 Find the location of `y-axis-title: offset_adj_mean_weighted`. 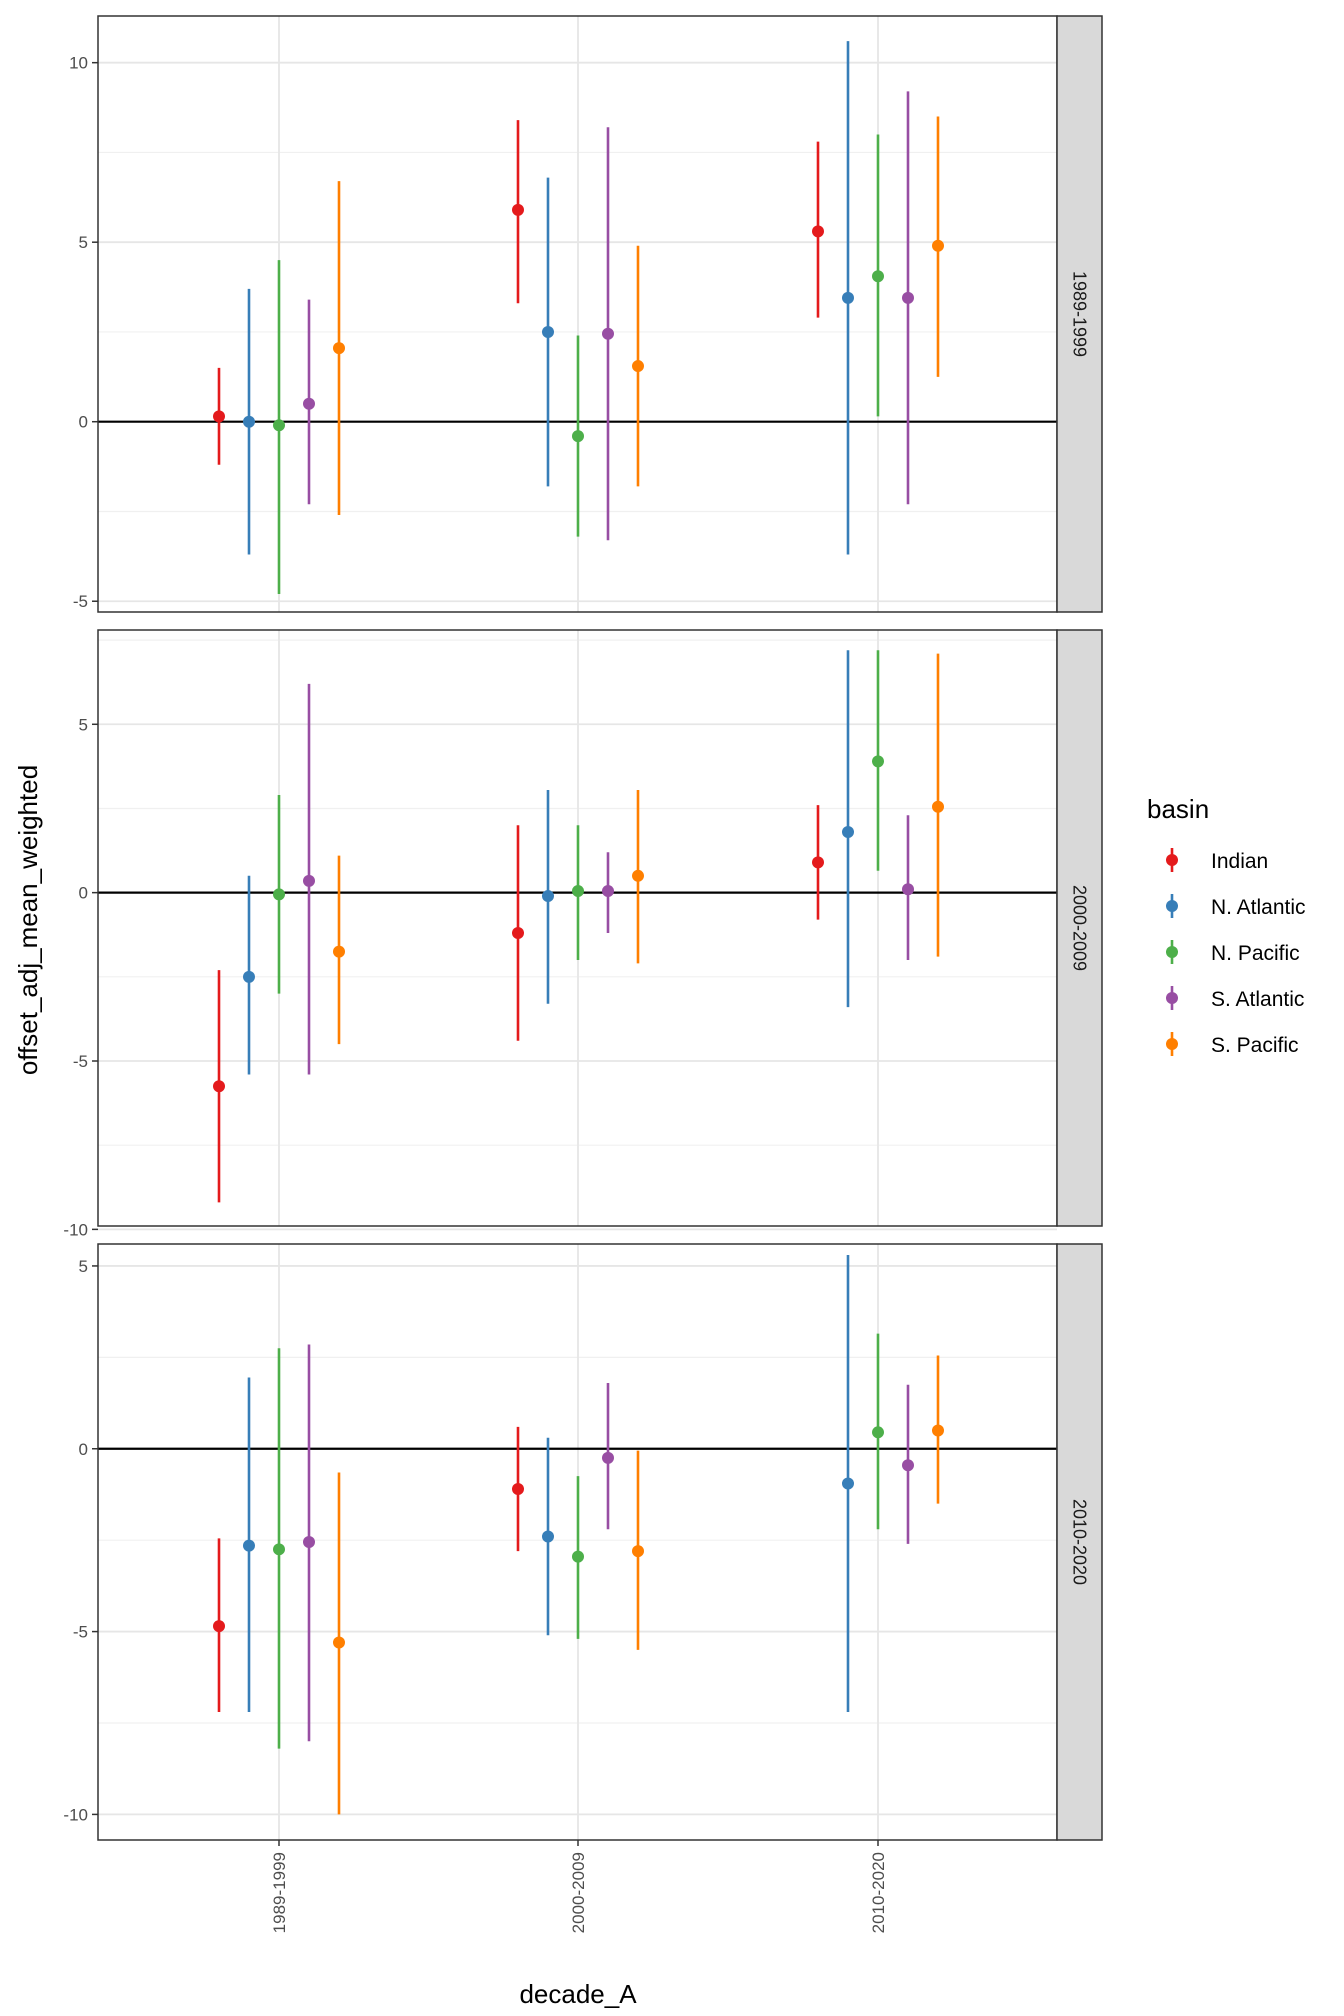

y-axis-title: offset_adj_mean_weighted is located at coordinates (28, 920).